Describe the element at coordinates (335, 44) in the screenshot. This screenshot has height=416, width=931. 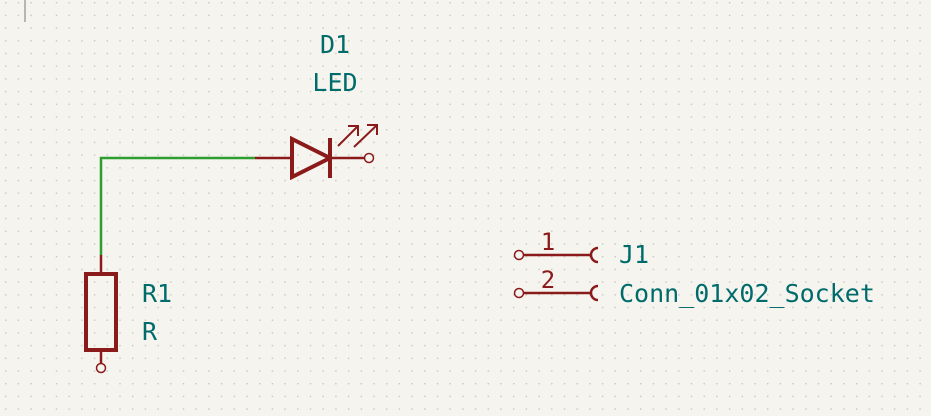
I see `d1-reference-label: D1` at that location.